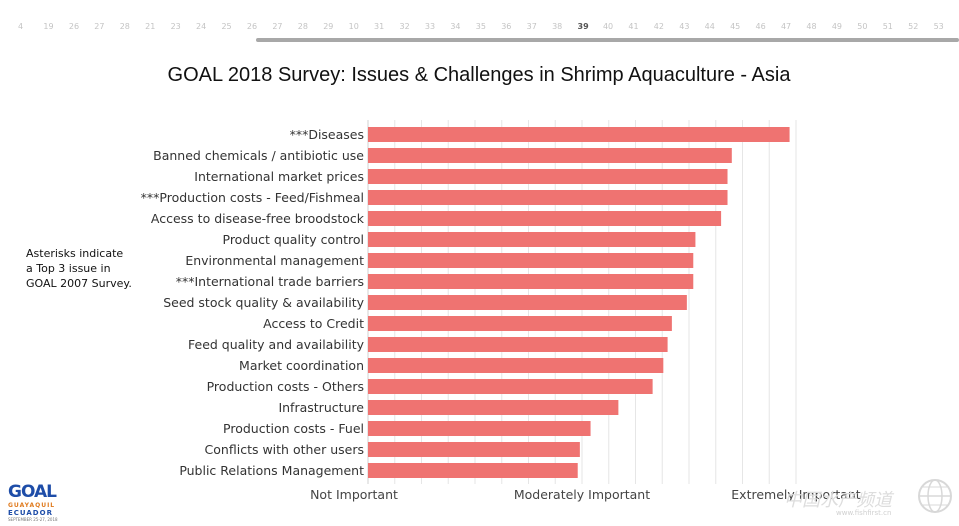  What do you see at coordinates (284, 449) in the screenshot?
I see `category-label: Conflicts with other users` at bounding box center [284, 449].